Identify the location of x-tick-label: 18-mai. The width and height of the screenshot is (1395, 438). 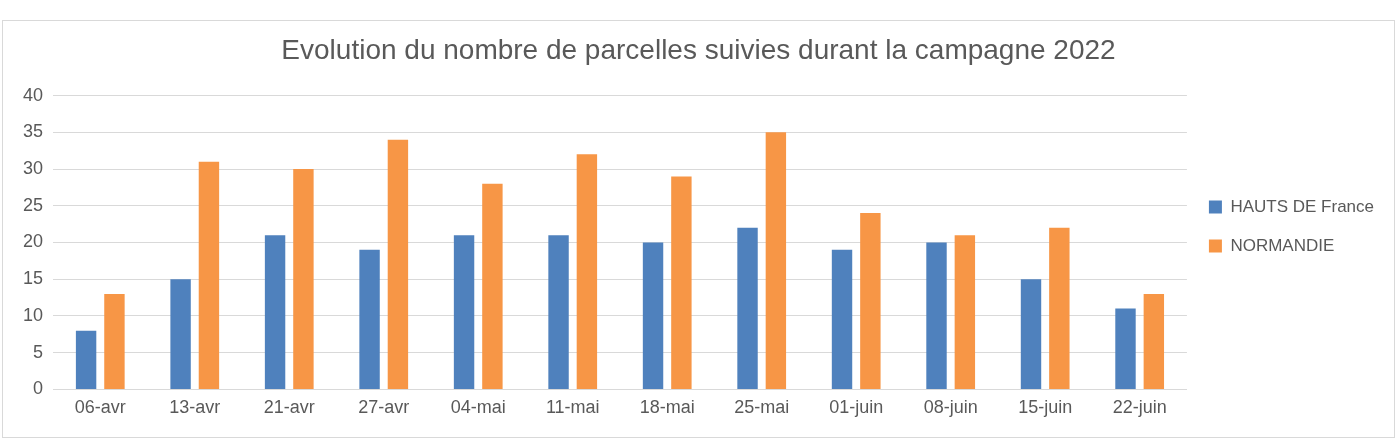
(667, 407).